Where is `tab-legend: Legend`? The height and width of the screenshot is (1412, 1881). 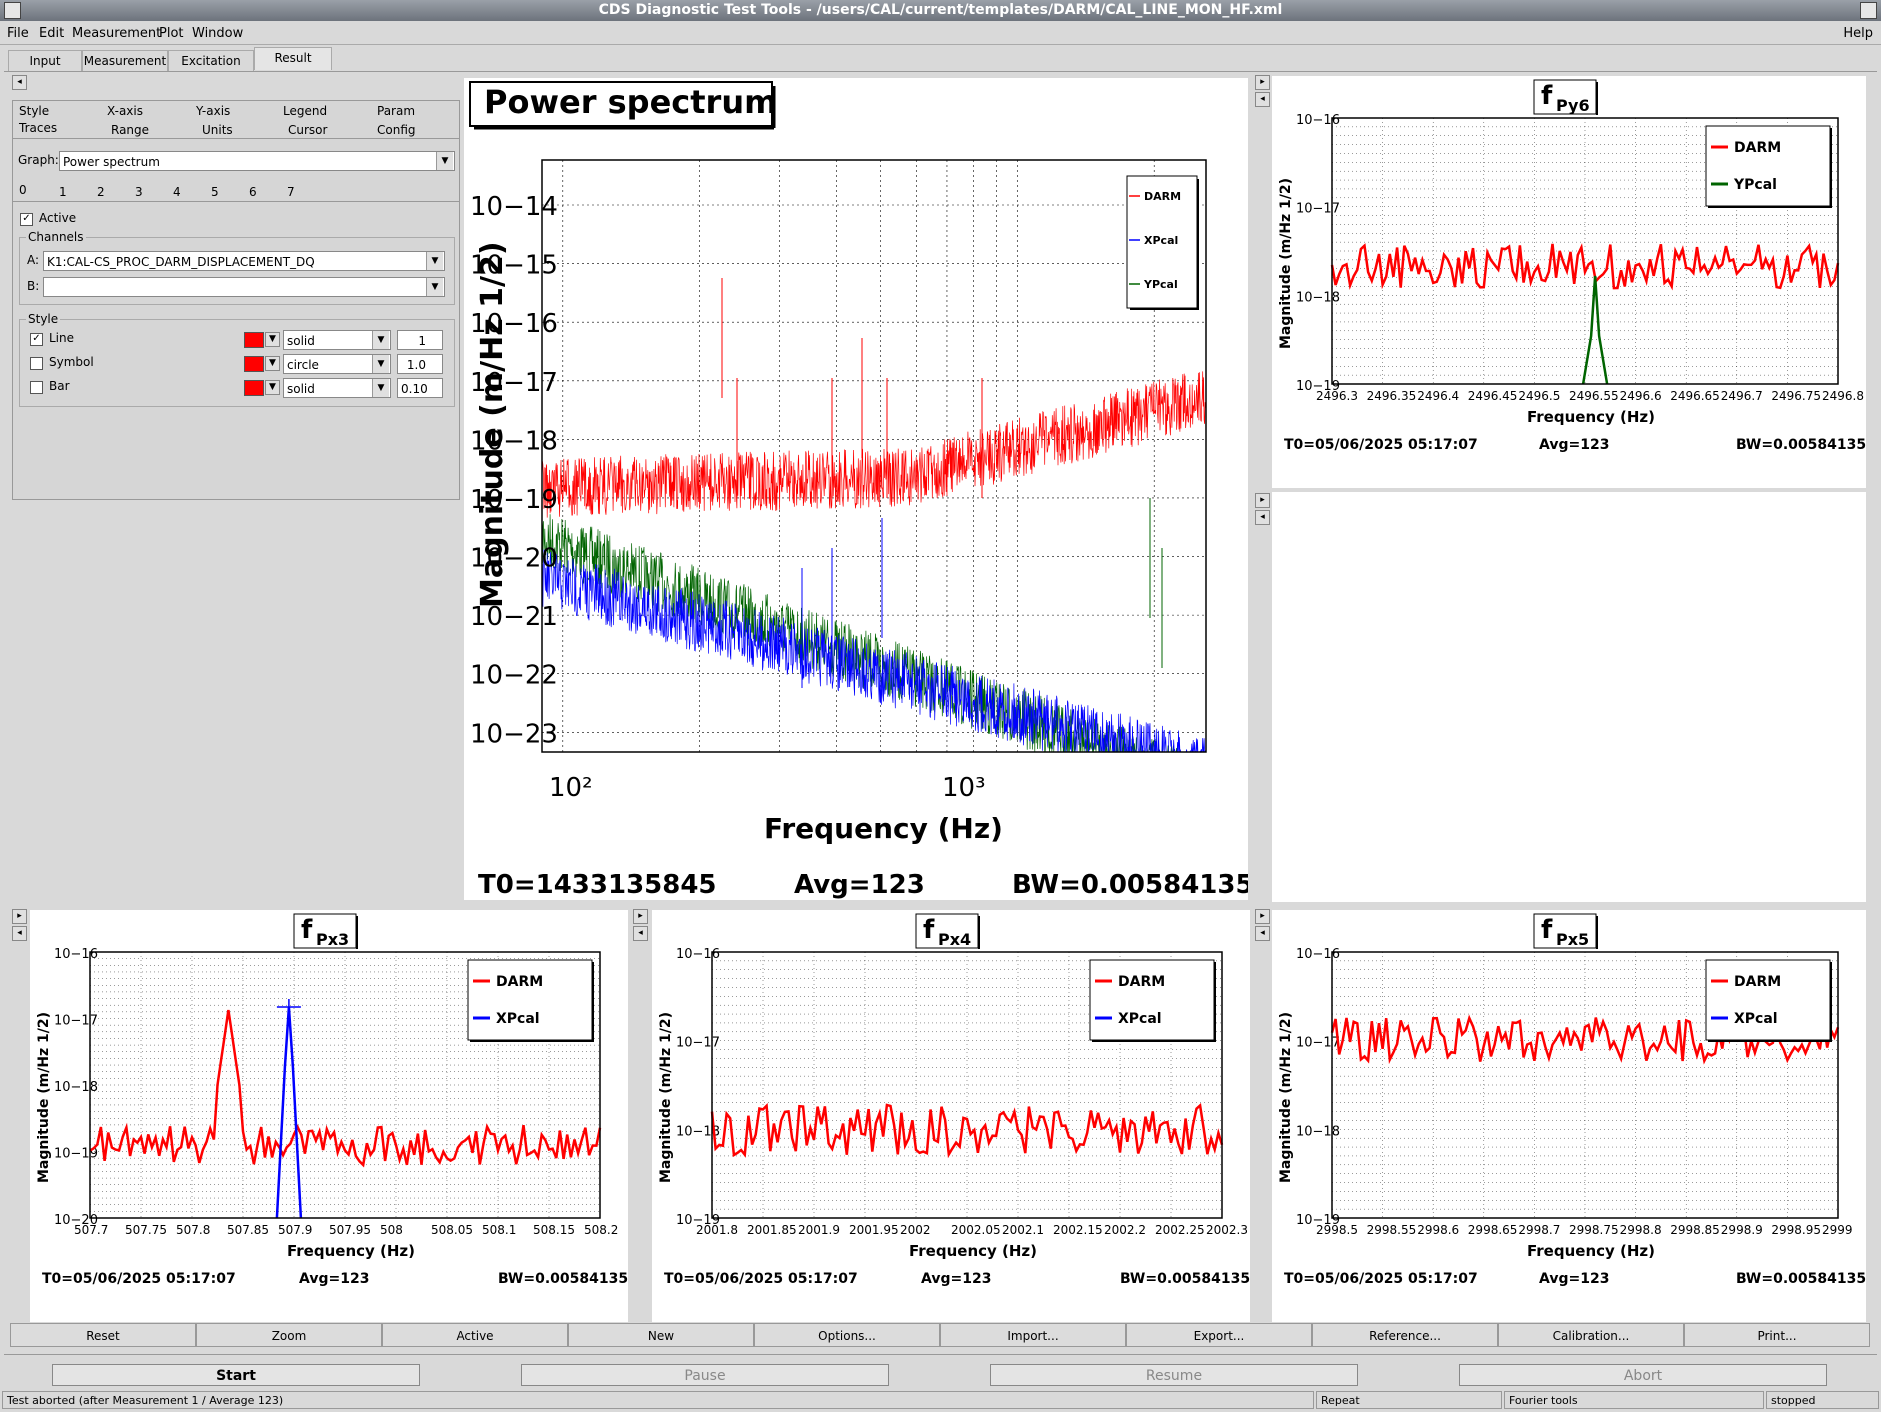 tab-legend: Legend is located at coordinates (305, 111).